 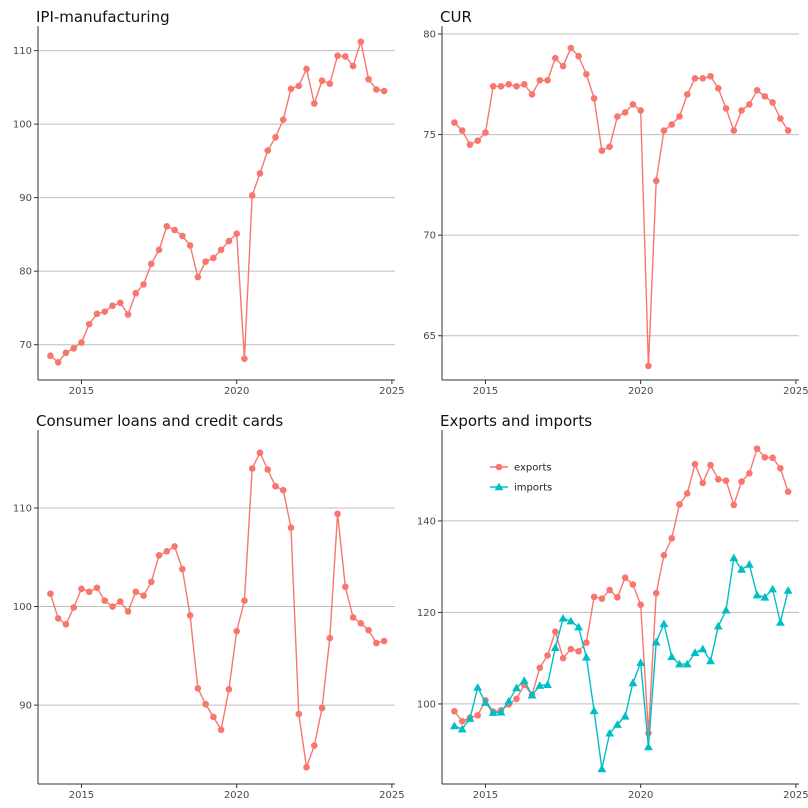 What do you see at coordinates (533, 468) in the screenshot?
I see `legend-label-exports: exports` at bounding box center [533, 468].